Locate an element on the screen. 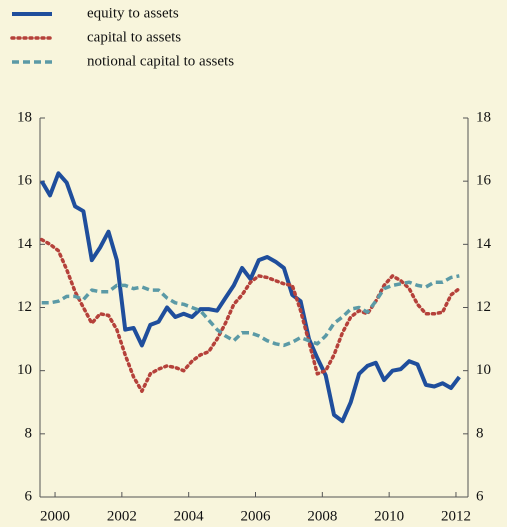 The image size is (507, 527). y2-tick-label: 10 is located at coordinates (483, 370).